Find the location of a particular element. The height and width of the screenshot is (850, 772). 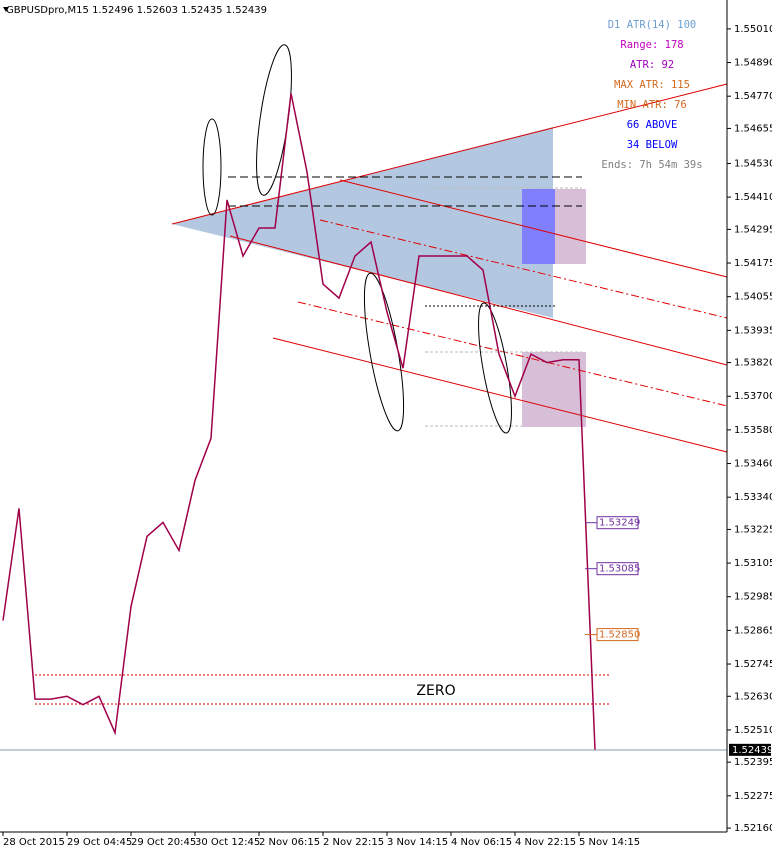

price-label: 1.52850 is located at coordinates (619, 635).